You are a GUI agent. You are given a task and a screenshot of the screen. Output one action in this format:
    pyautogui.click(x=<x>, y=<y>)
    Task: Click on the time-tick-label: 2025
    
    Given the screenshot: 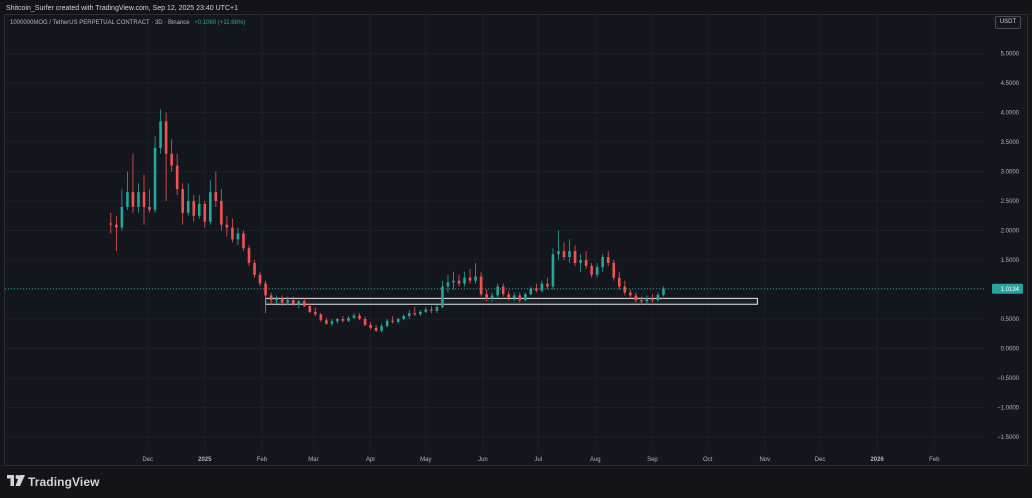 What is the action you would take?
    pyautogui.click(x=205, y=460)
    